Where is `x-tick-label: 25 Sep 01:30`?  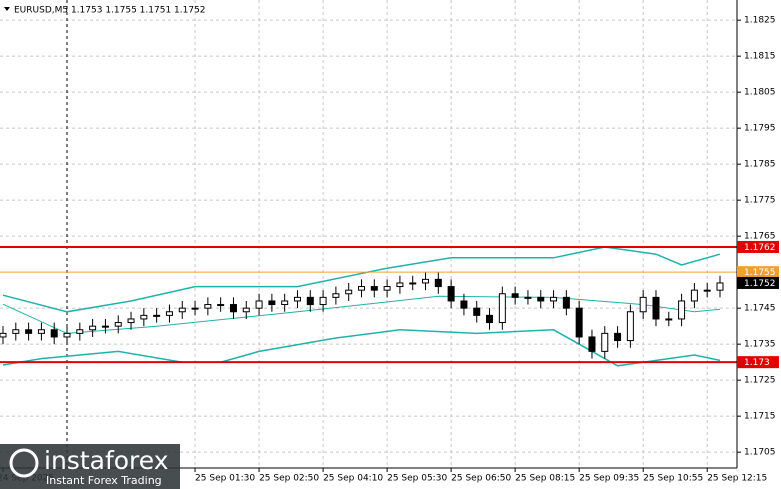
x-tick-label: 25 Sep 01:30 is located at coordinates (225, 479).